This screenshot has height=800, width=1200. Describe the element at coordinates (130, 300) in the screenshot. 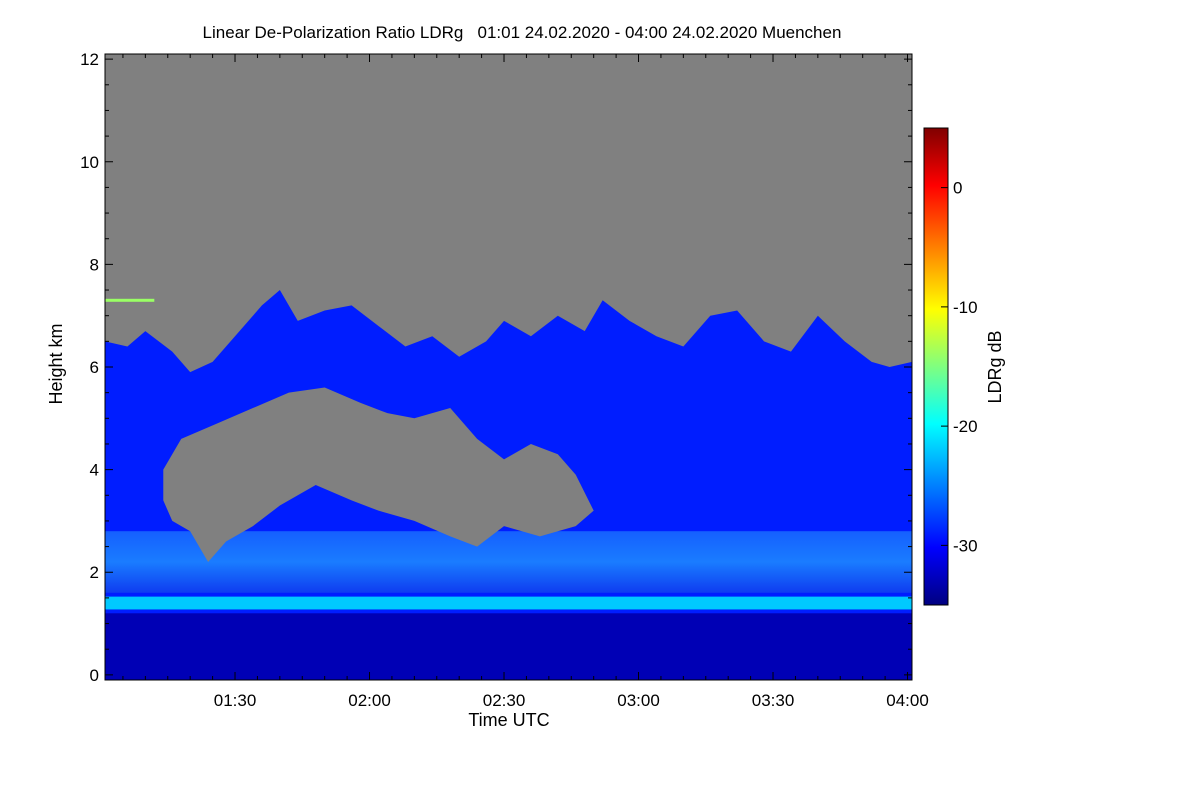

I see `thin-layer-high` at that location.